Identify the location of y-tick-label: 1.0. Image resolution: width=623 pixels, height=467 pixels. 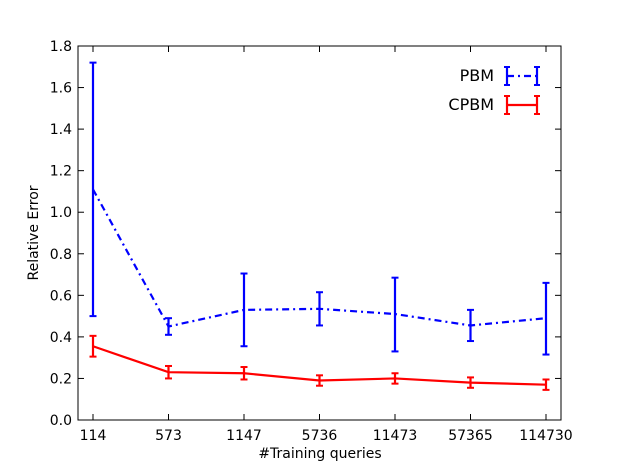
(61, 213).